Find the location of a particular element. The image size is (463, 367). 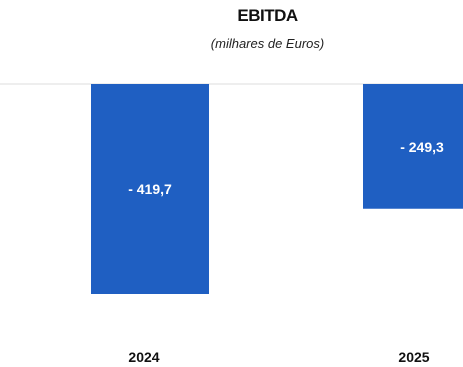

category-label-2024: 2024 is located at coordinates (143, 357).